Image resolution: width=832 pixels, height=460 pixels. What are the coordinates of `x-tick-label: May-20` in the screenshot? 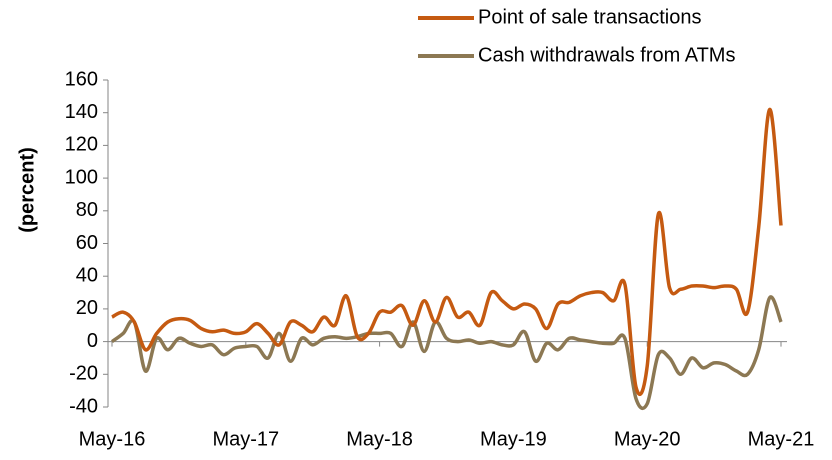 It's located at (647, 439).